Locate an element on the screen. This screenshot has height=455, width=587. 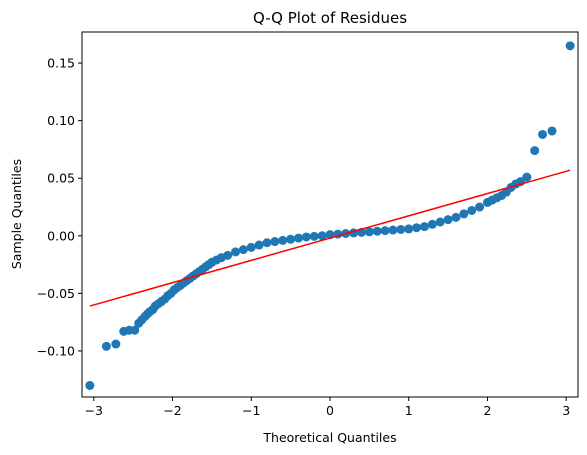
y-tick-label: 0.00 is located at coordinates (61, 235).